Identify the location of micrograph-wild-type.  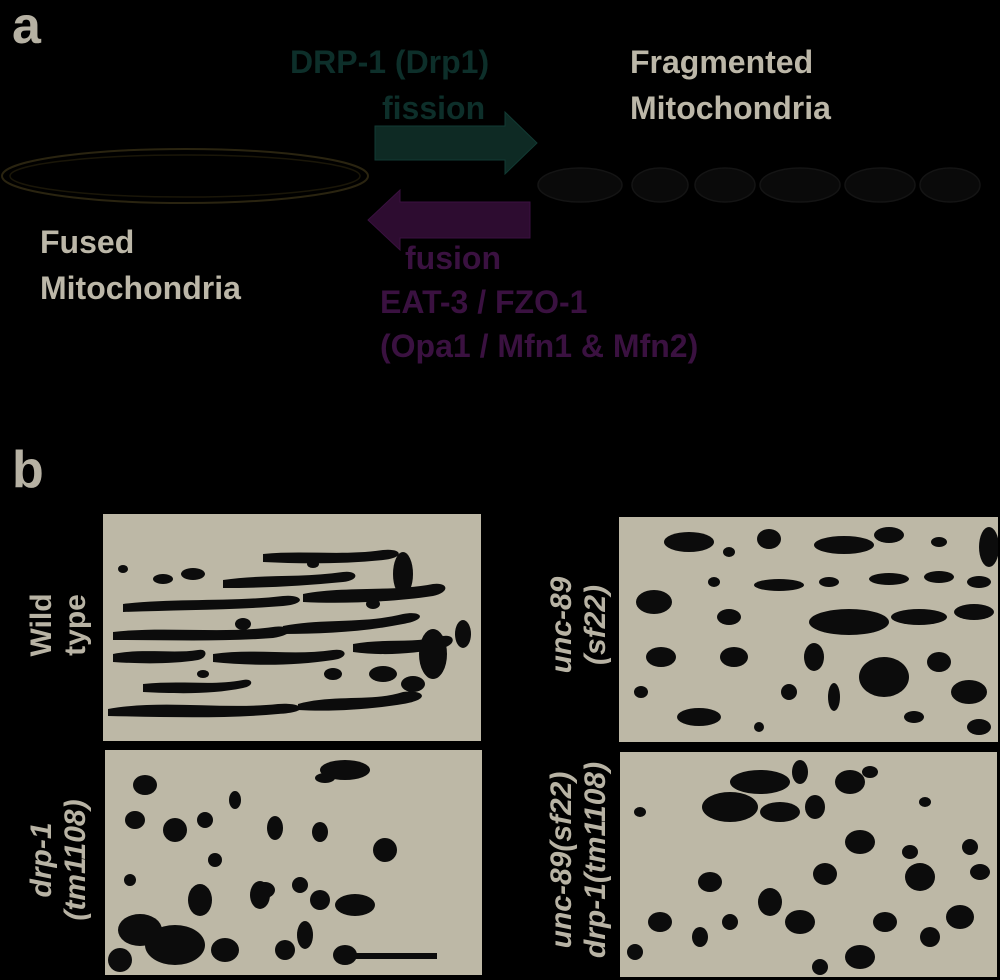
(292, 627).